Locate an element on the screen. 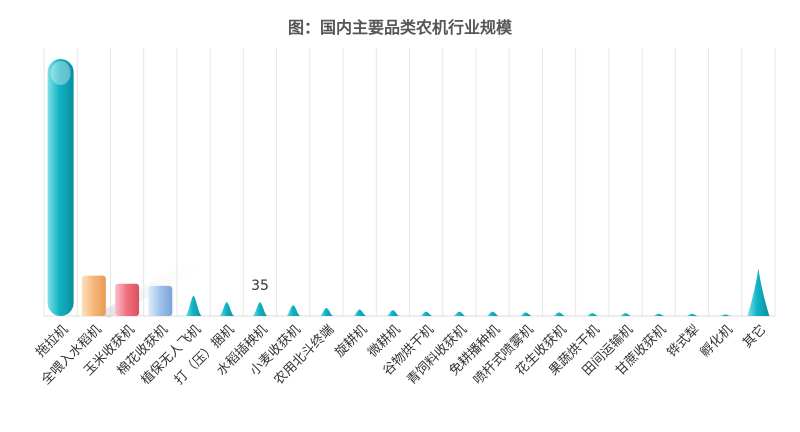 The image size is (800, 432). data-label: 35 is located at coordinates (260, 286).